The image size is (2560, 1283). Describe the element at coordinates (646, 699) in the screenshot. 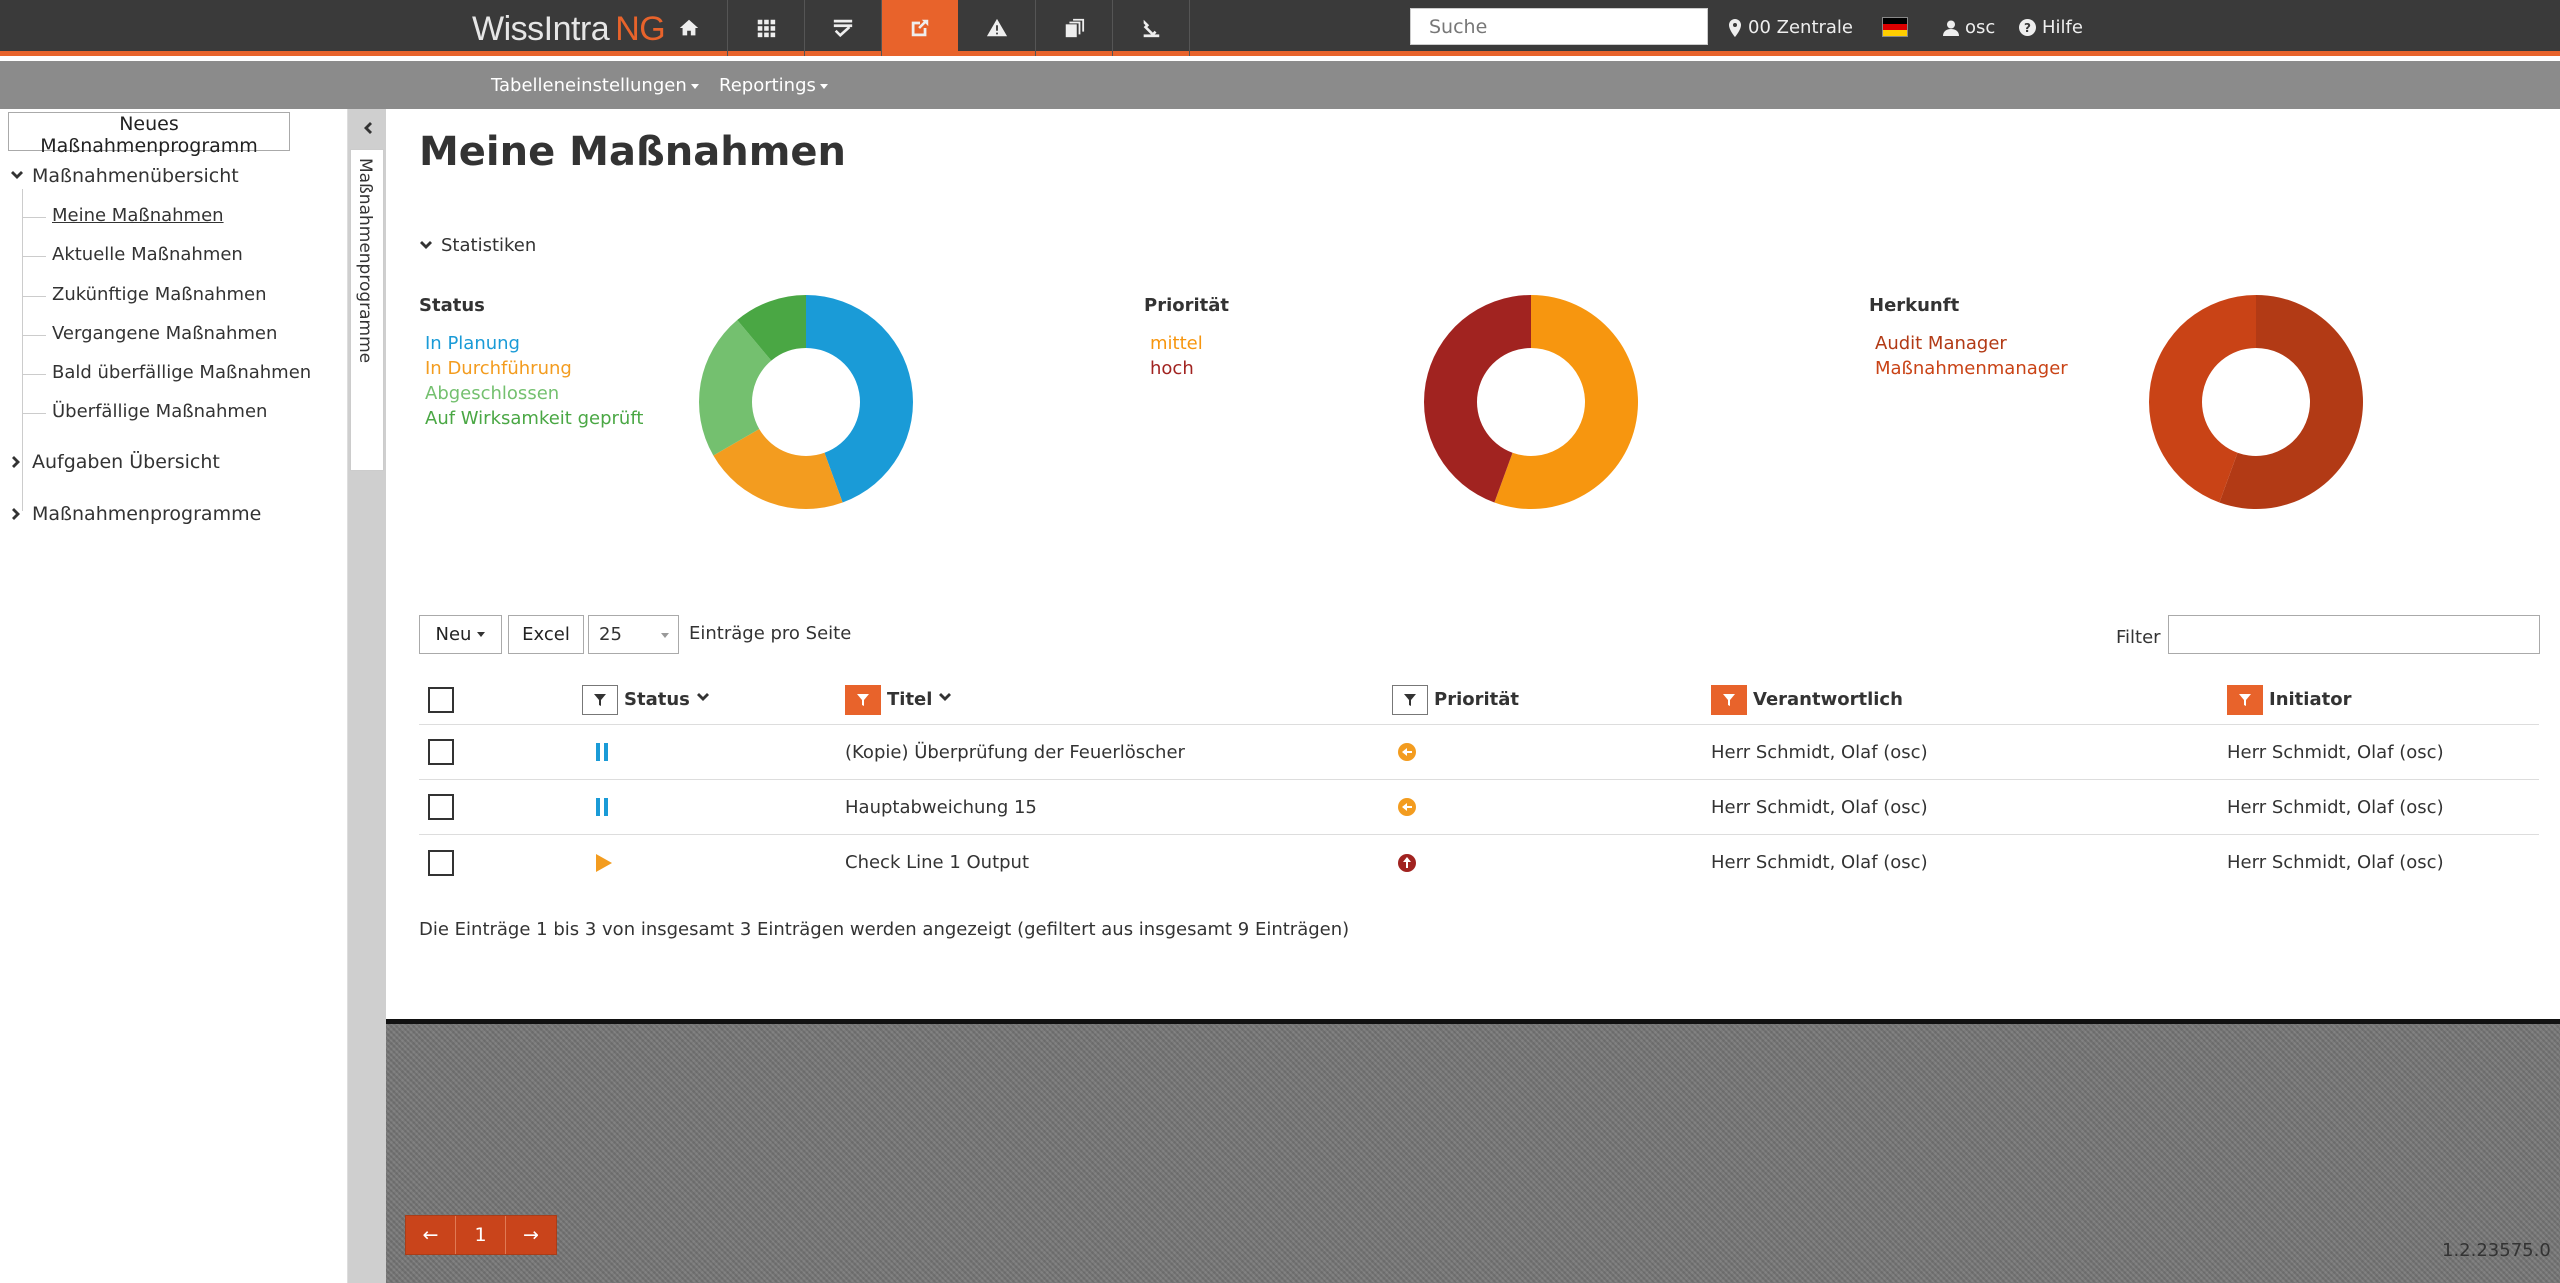

I see `column-header-status: Status` at that location.